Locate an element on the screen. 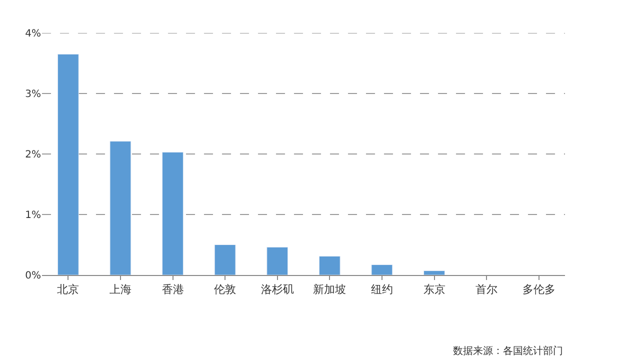 The width and height of the screenshot is (640, 362). x-tick-label: 上海 is located at coordinates (120, 289).